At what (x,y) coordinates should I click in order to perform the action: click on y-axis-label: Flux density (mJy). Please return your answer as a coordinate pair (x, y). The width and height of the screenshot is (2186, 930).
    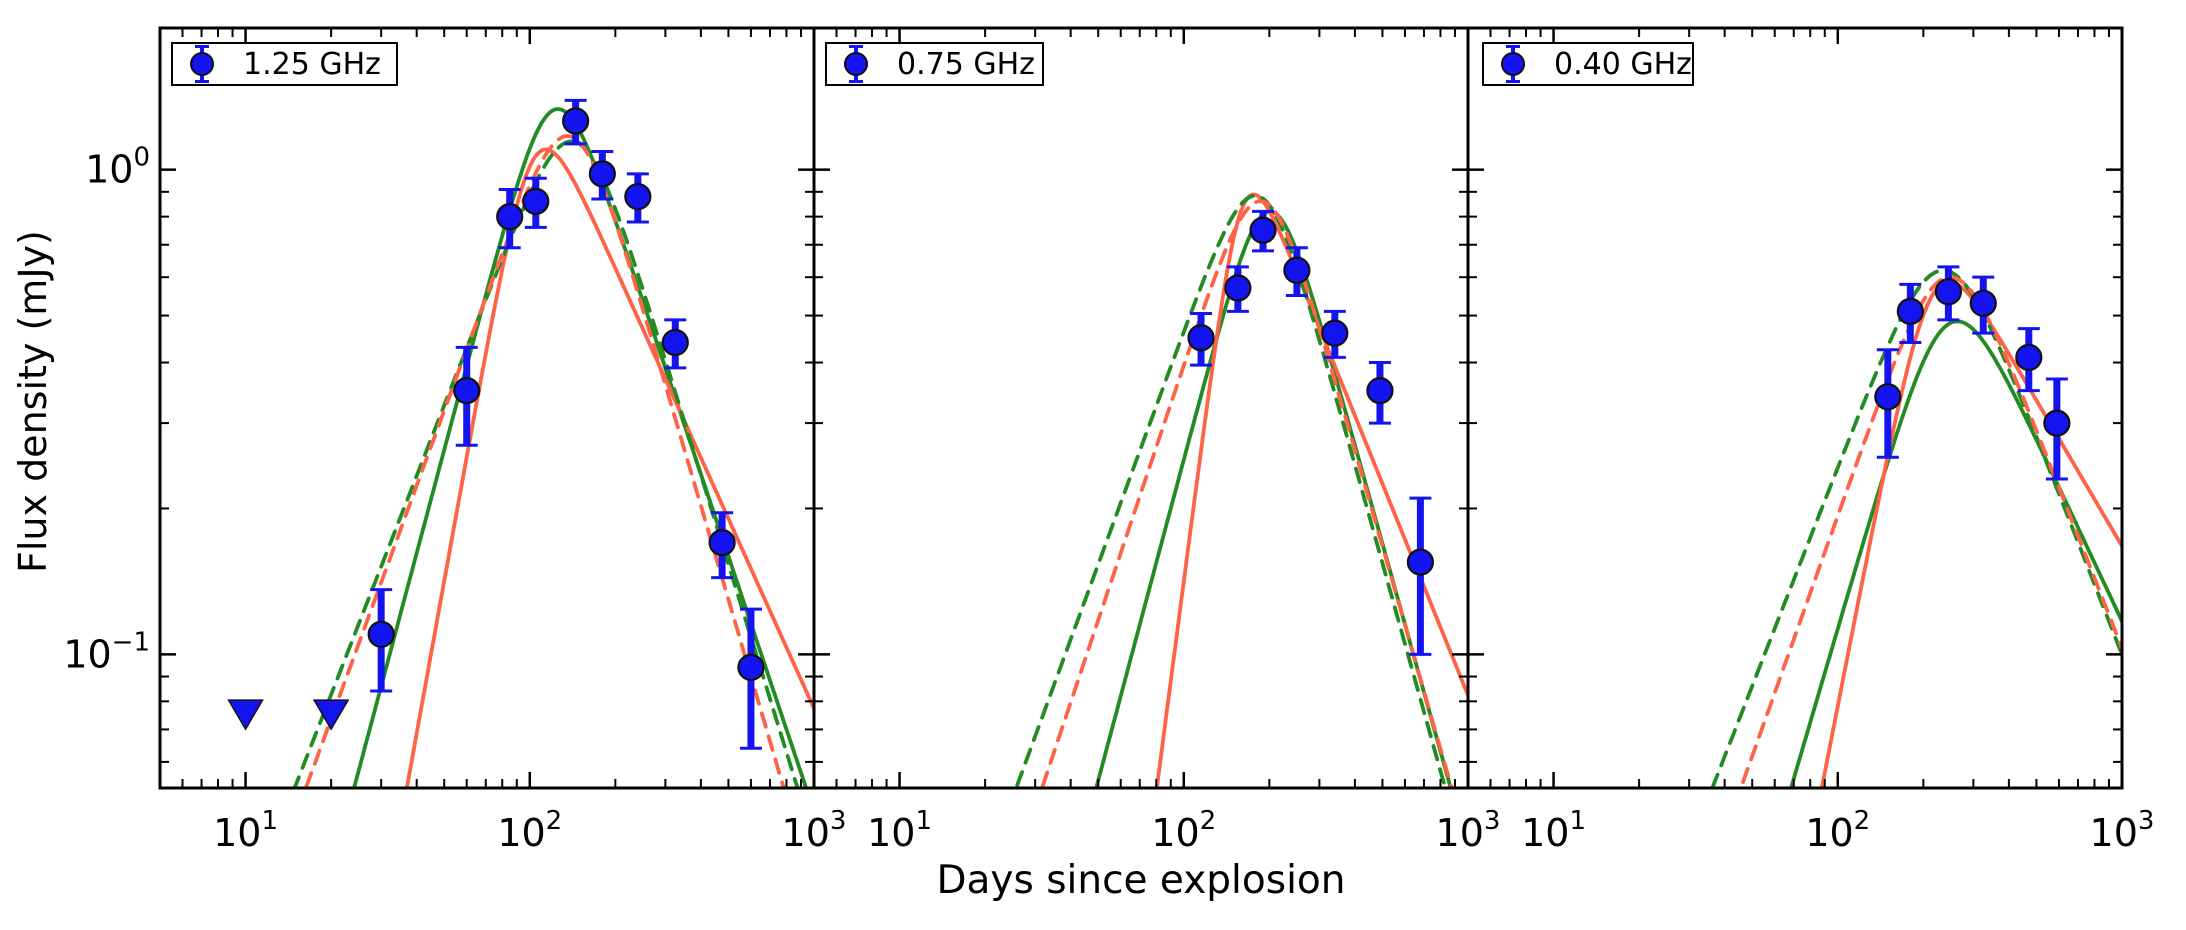
    Looking at the image, I should click on (33, 401).